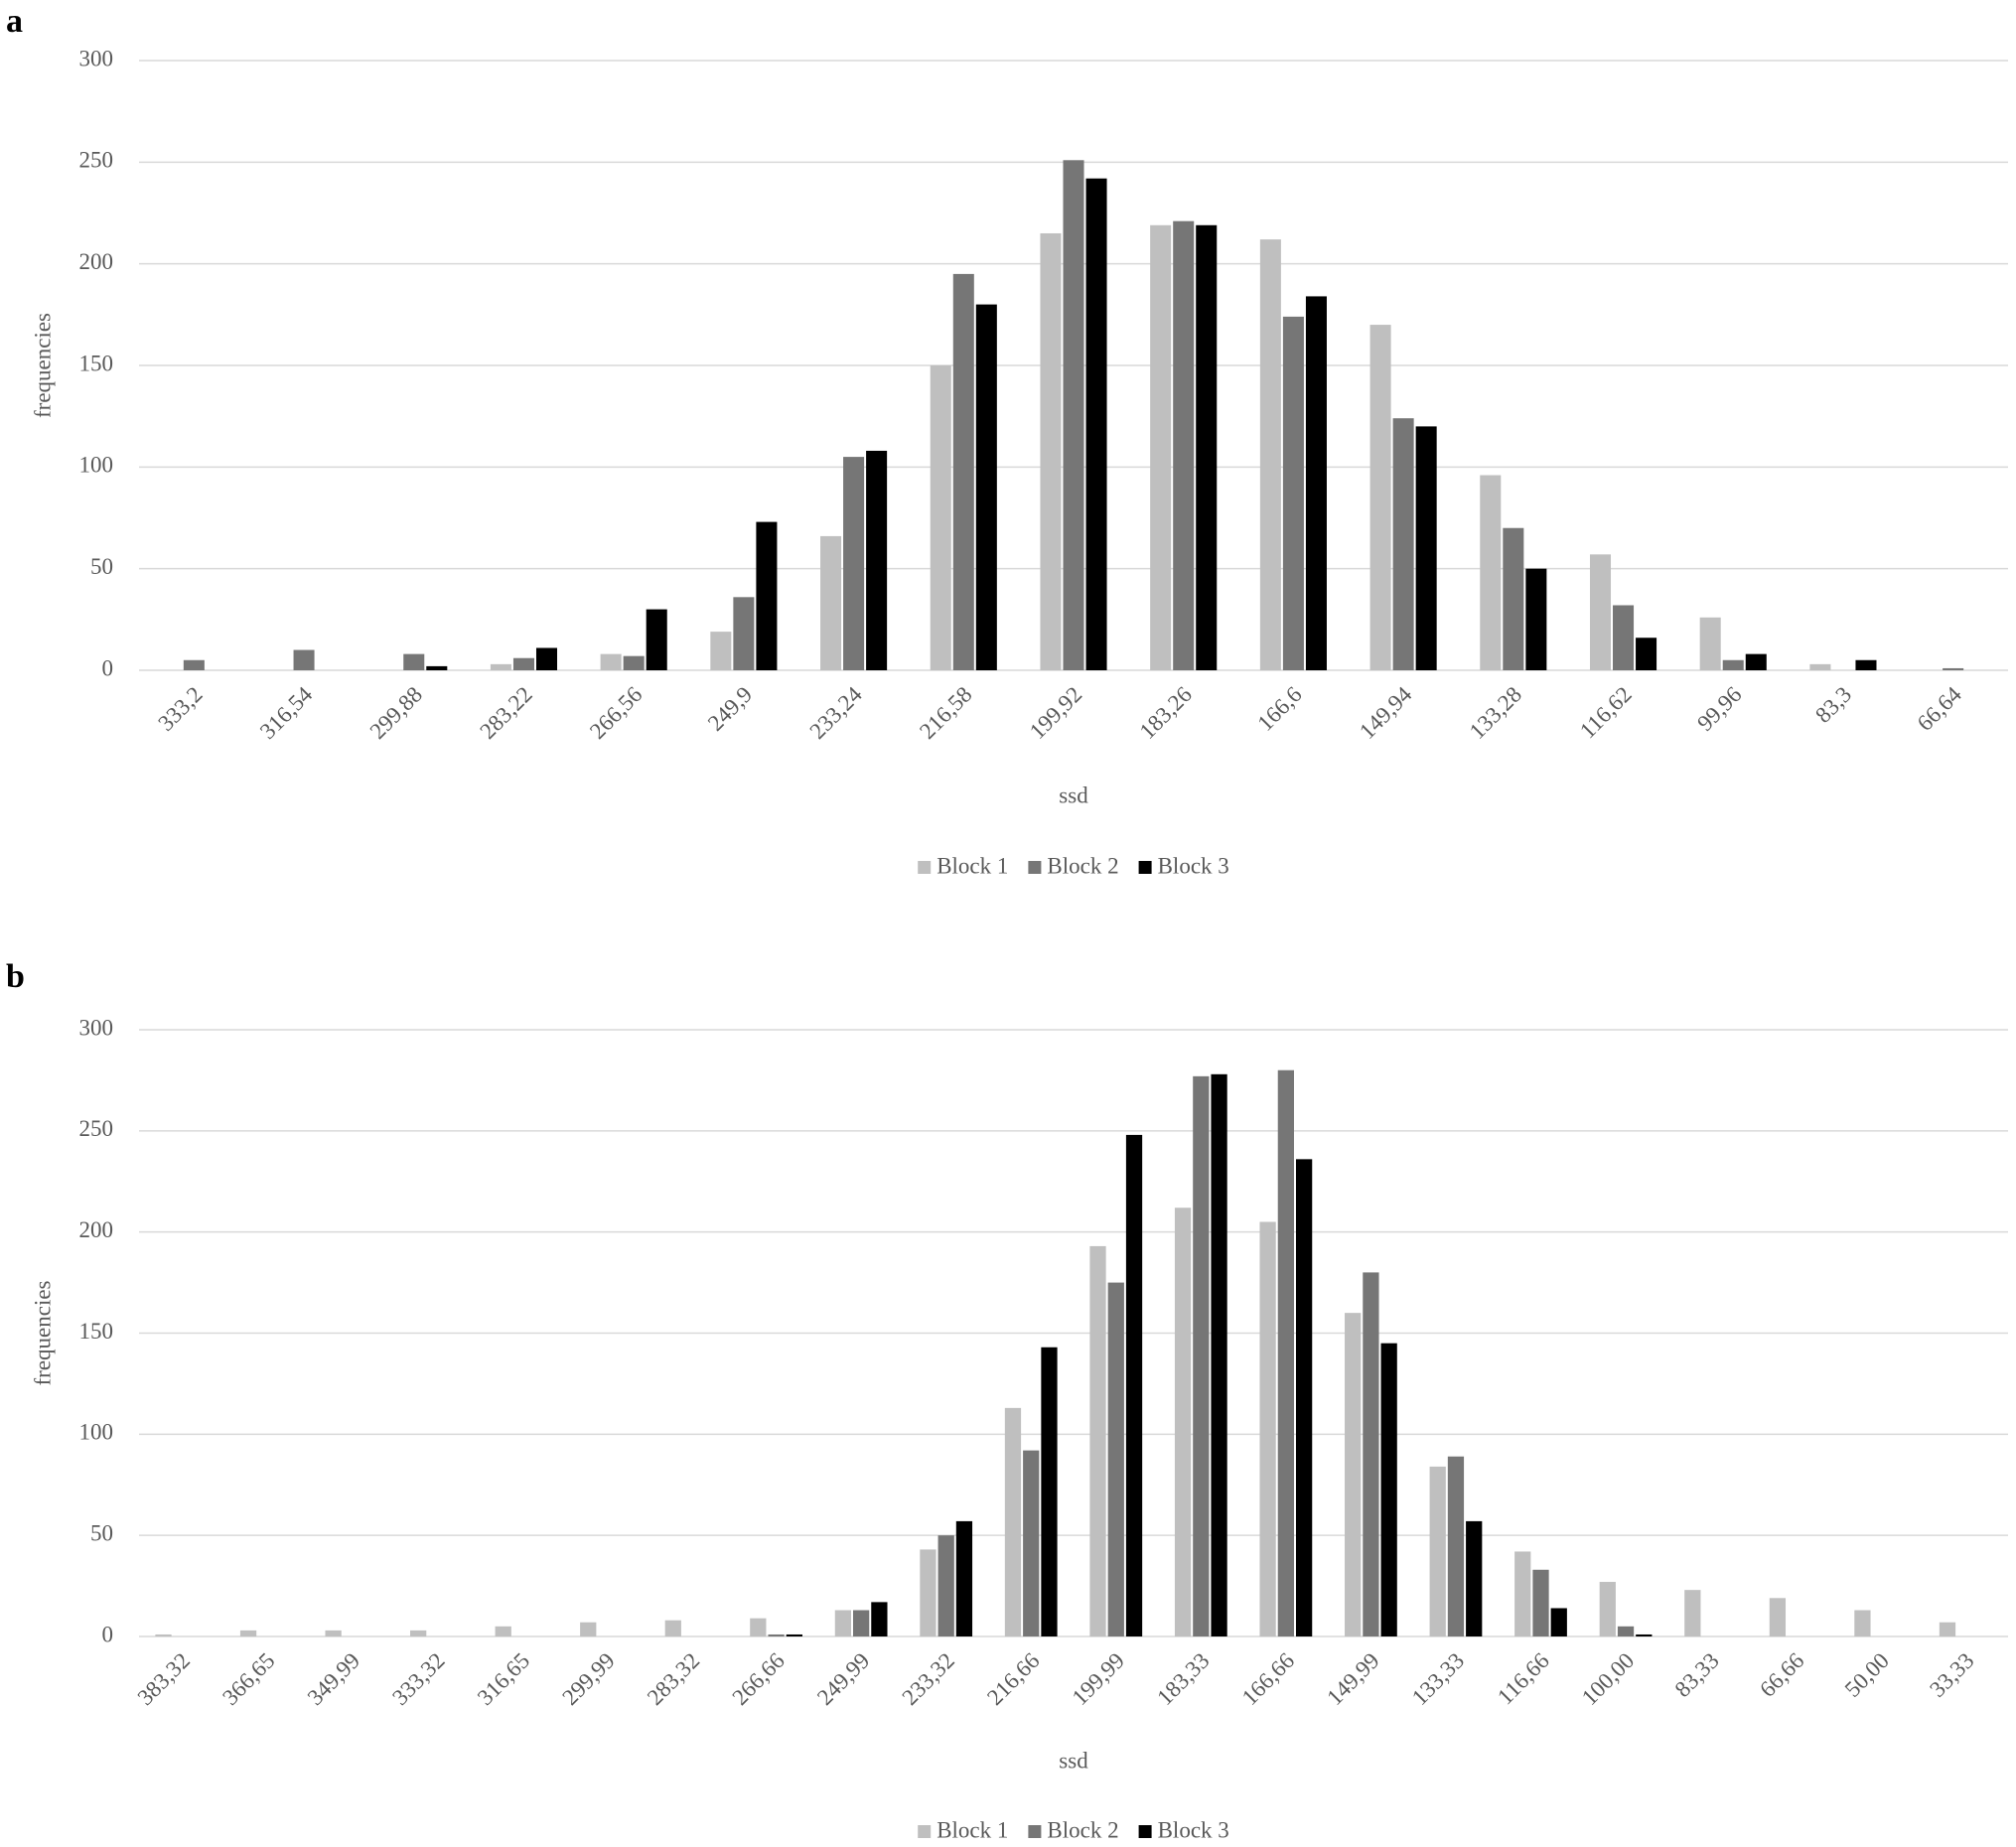 This screenshot has height=1847, width=2016. I want to click on x-tick-label: 33,33, so click(1951, 1675).